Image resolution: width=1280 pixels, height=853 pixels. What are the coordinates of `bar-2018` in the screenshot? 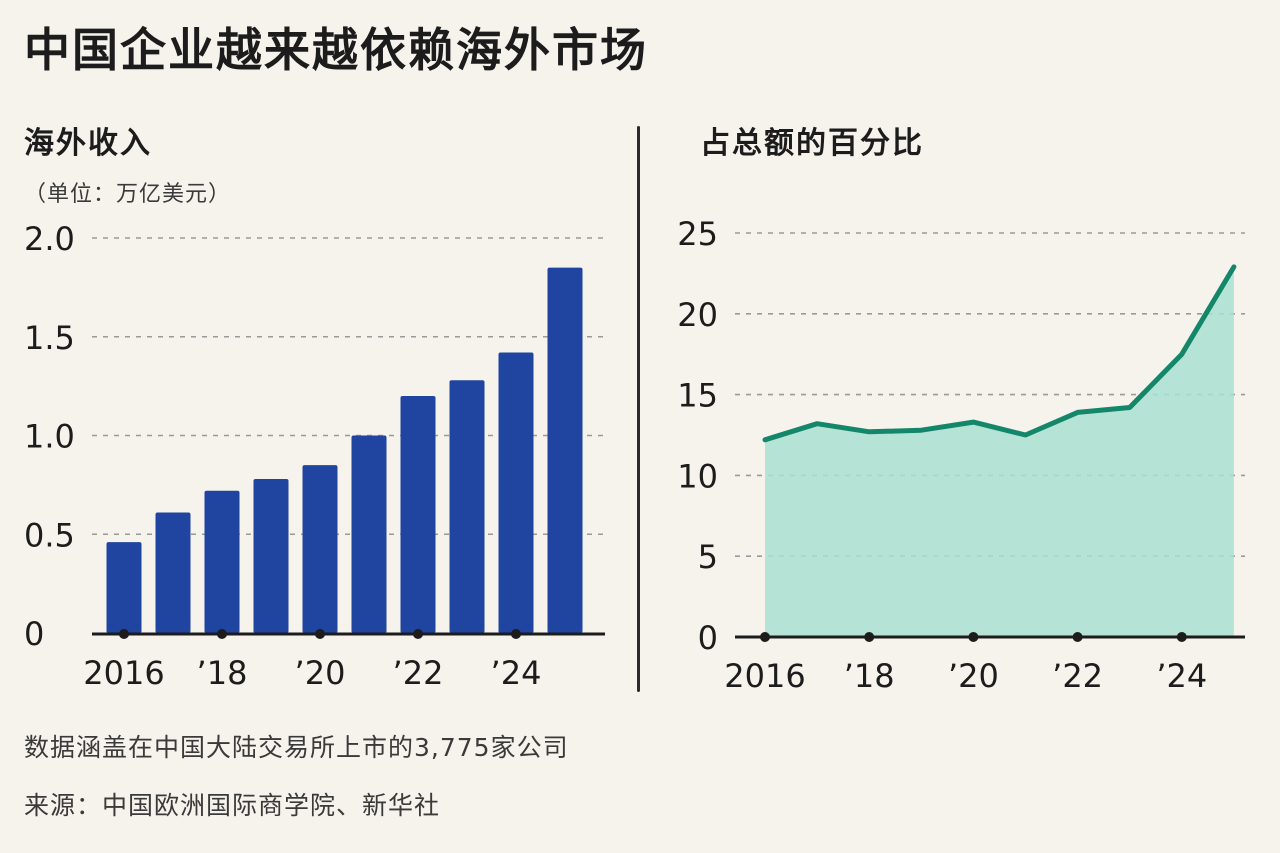 It's located at (222, 561).